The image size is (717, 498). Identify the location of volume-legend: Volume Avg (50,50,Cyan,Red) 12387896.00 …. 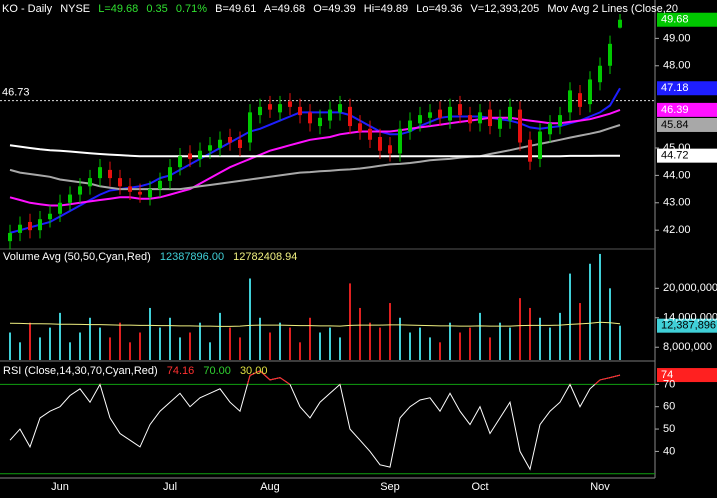
(150, 257).